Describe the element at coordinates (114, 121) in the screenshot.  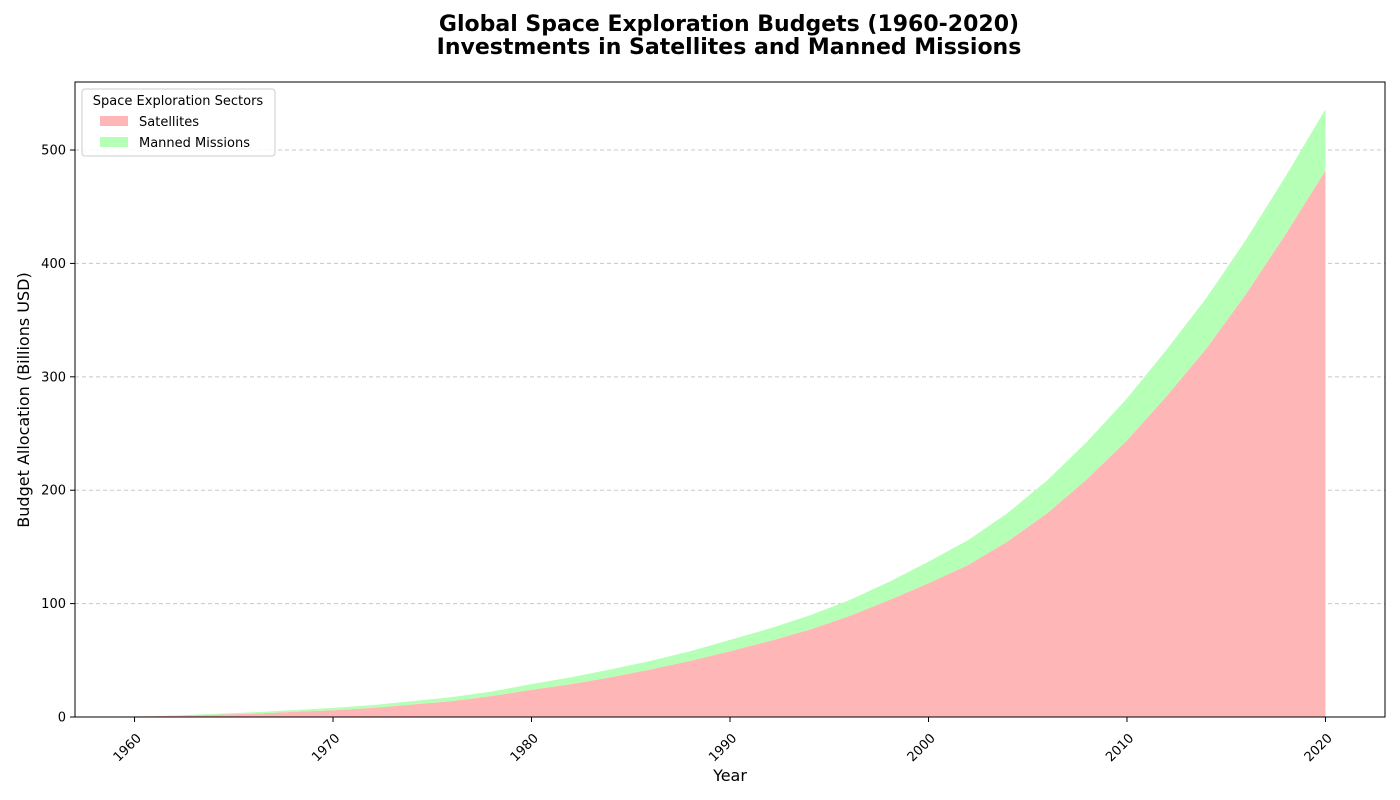
I see `legend-swatch-satellites` at that location.